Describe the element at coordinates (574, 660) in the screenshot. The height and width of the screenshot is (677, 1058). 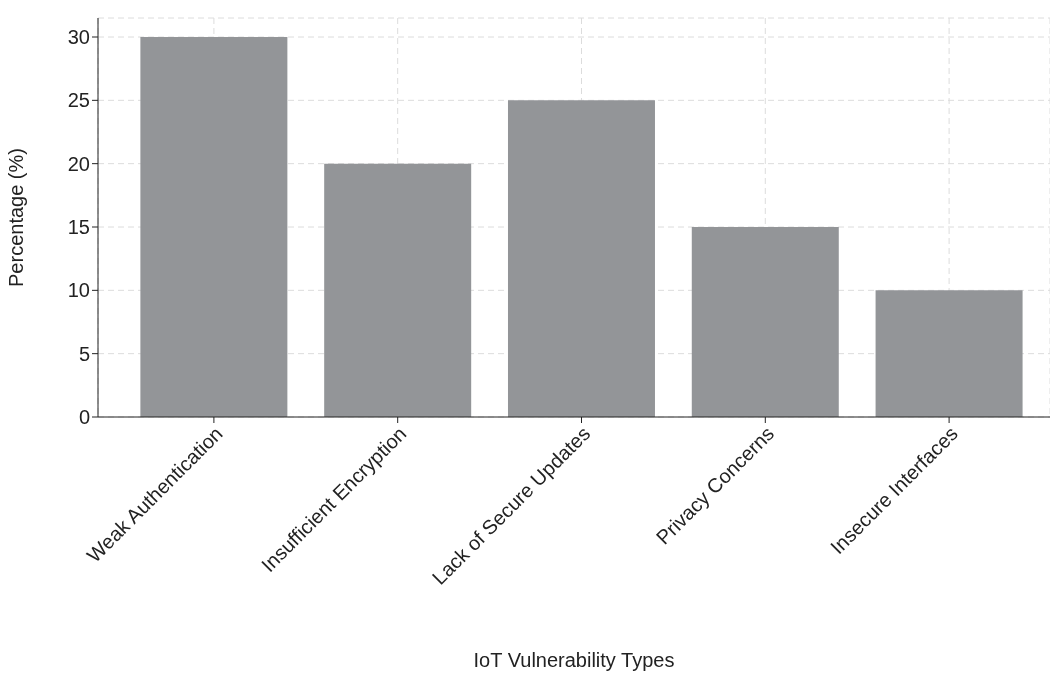
I see `x-axis-title: IoT Vulnerability Types` at that location.